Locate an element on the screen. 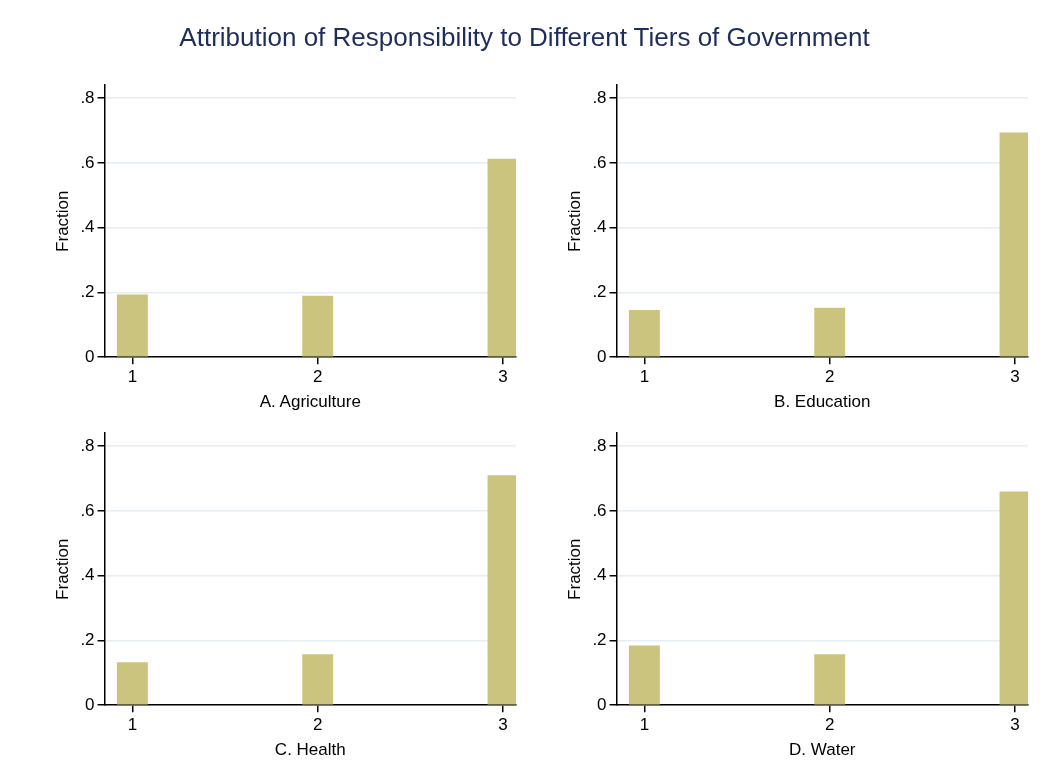 This screenshot has width=1049, height=767. x-axis-title: A. Agriculture is located at coordinates (310, 402).